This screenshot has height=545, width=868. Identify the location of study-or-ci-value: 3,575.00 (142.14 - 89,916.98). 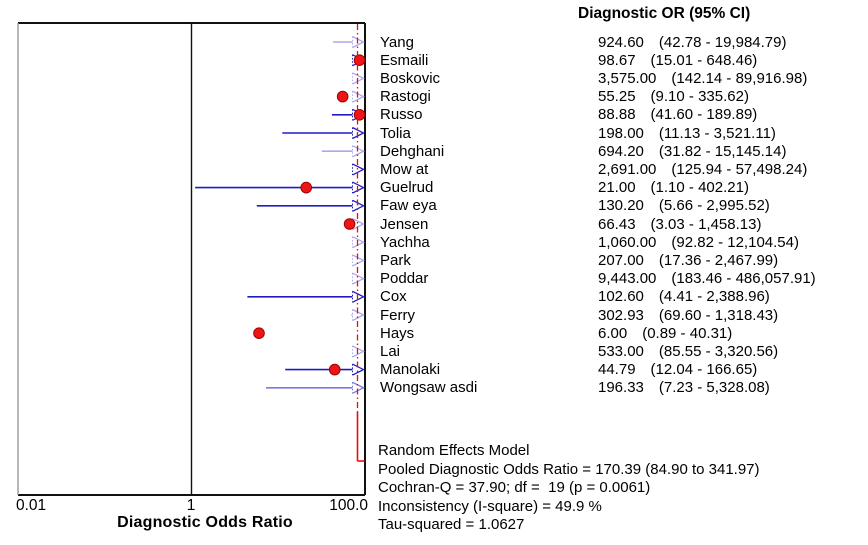
(702, 78).